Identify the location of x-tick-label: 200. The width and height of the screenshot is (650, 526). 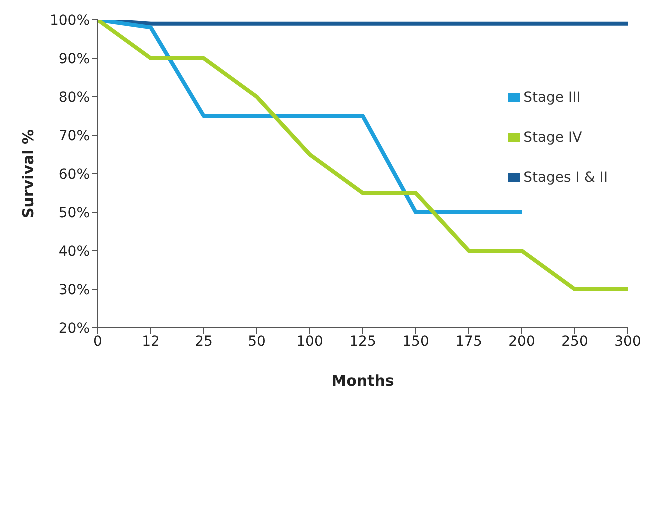
(522, 342).